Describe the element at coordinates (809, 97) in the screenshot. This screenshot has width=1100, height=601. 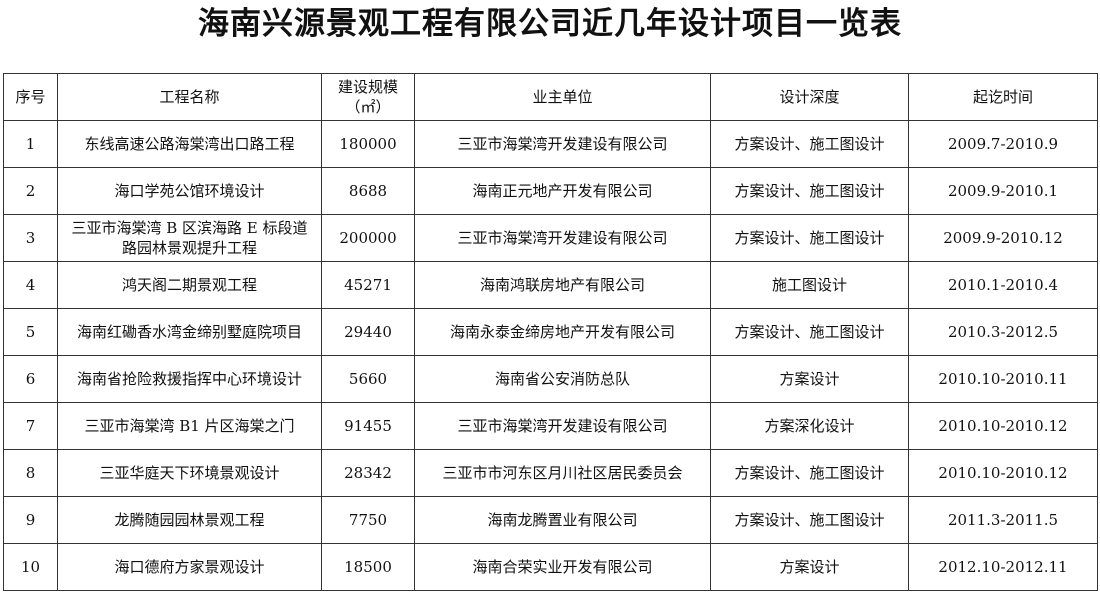
I see `header-depth: 设计深度` at that location.